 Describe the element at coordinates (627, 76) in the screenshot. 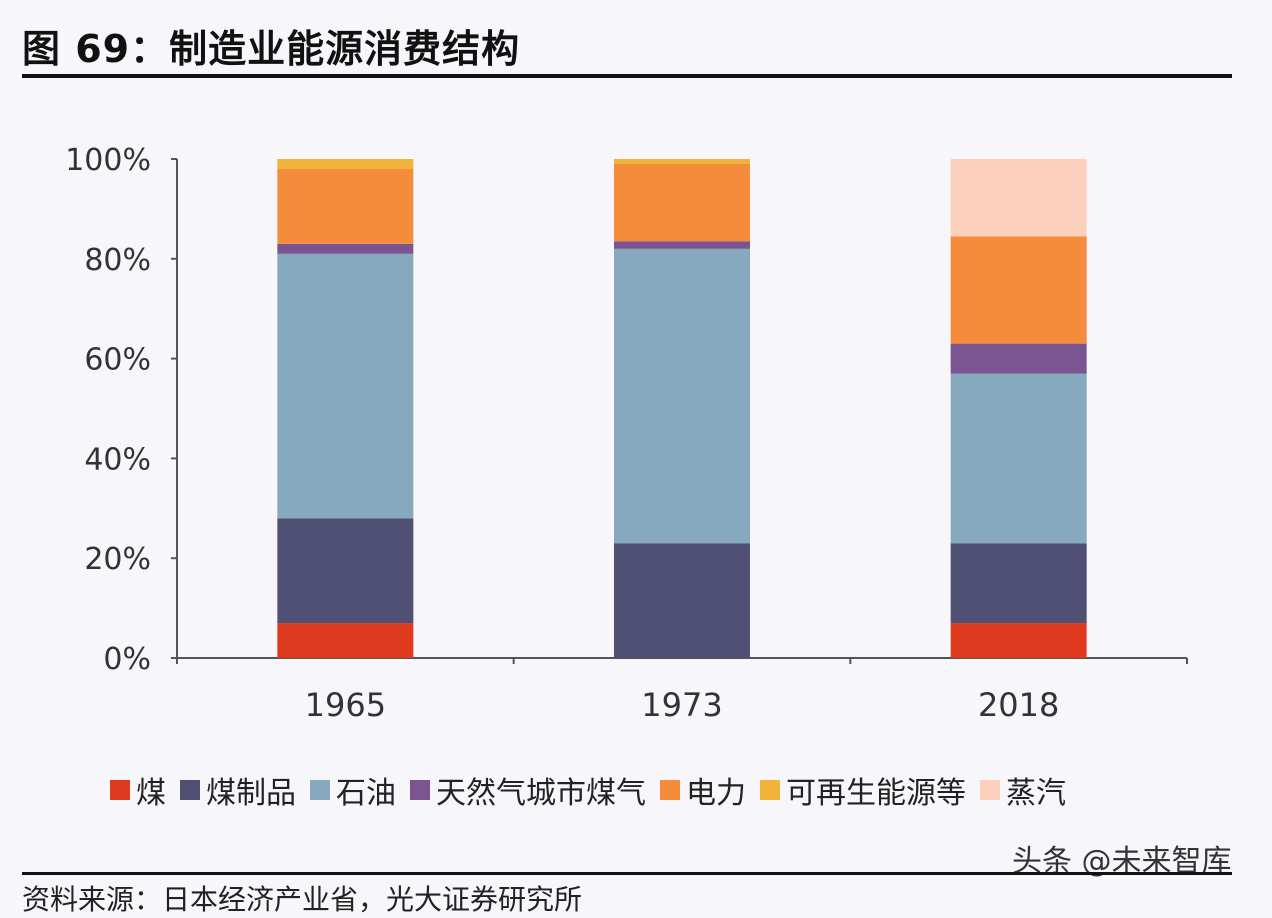

I see `title-divider` at that location.